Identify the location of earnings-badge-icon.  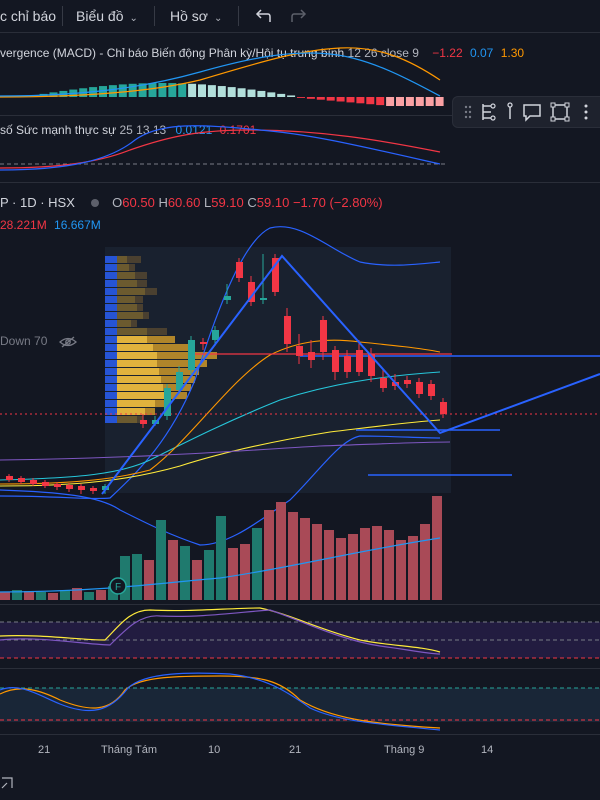
(118, 586).